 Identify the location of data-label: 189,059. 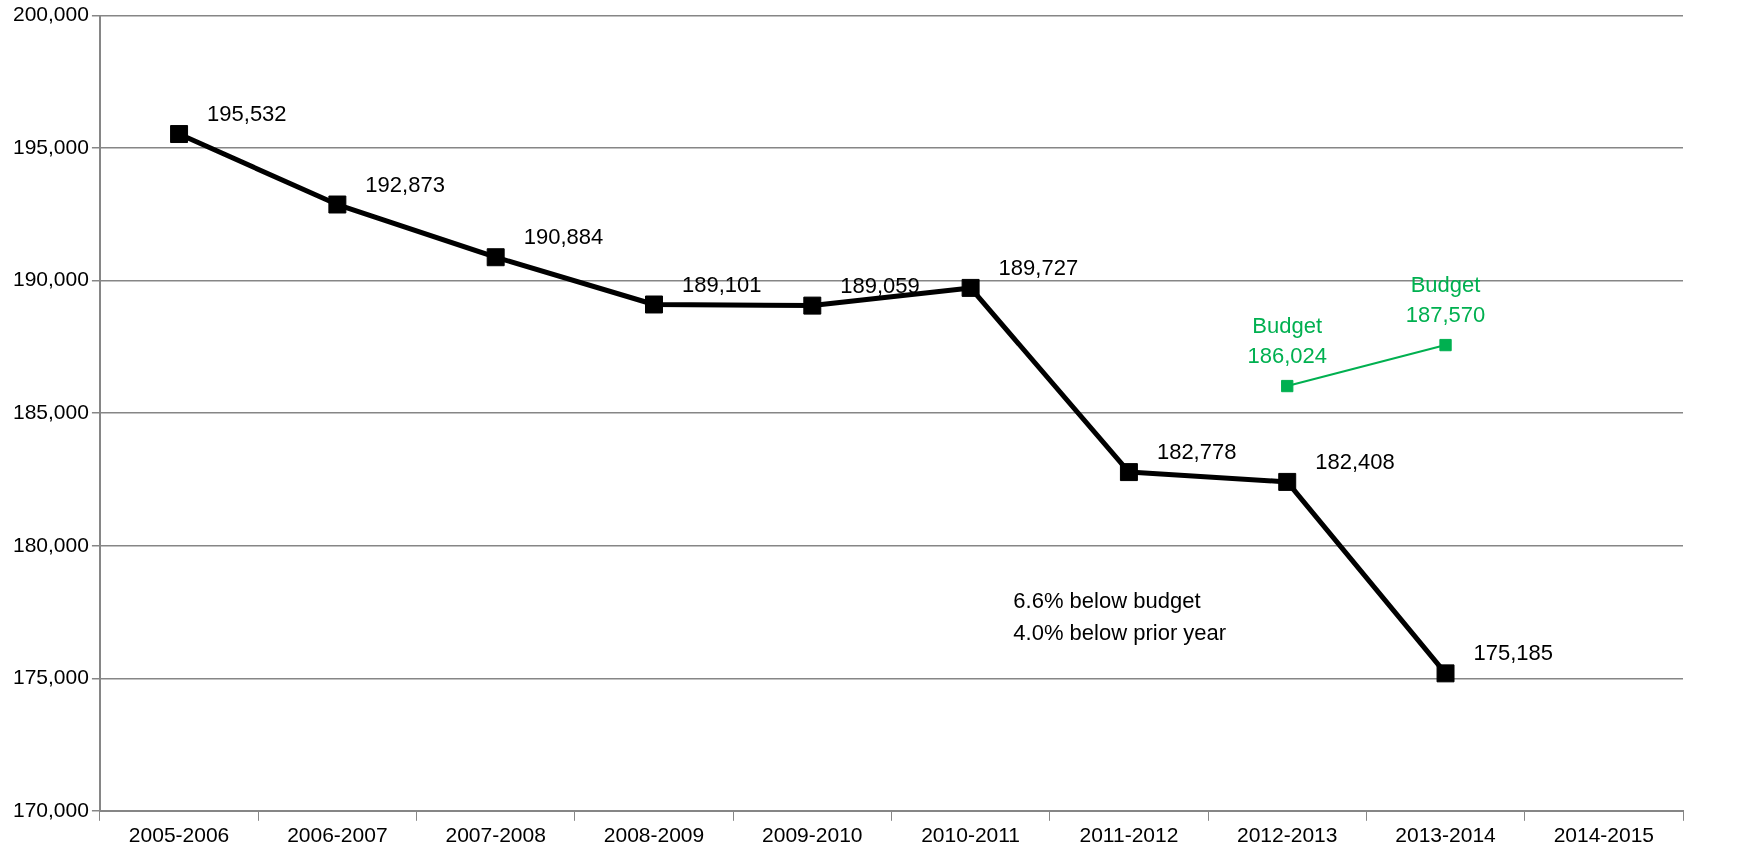
(880, 285).